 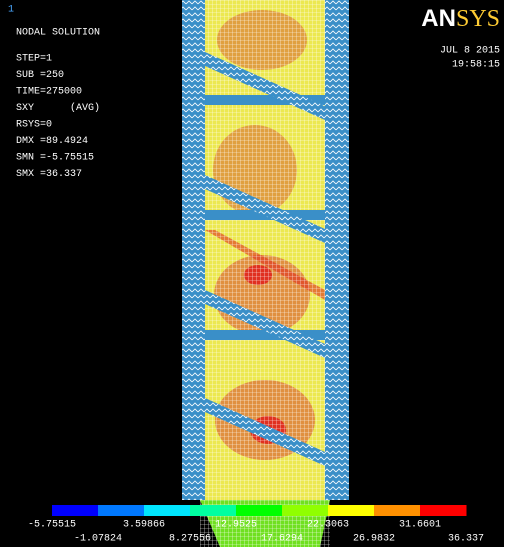 What do you see at coordinates (40, 75) in the screenshot?
I see `info-line: SUB =250` at bounding box center [40, 75].